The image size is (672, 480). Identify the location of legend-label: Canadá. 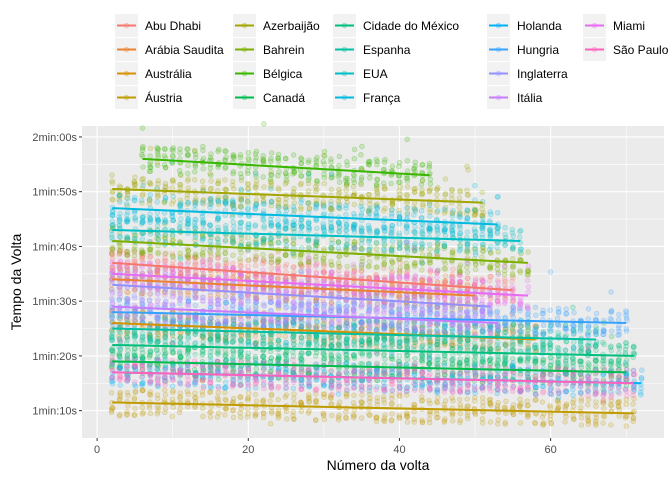
(284, 98).